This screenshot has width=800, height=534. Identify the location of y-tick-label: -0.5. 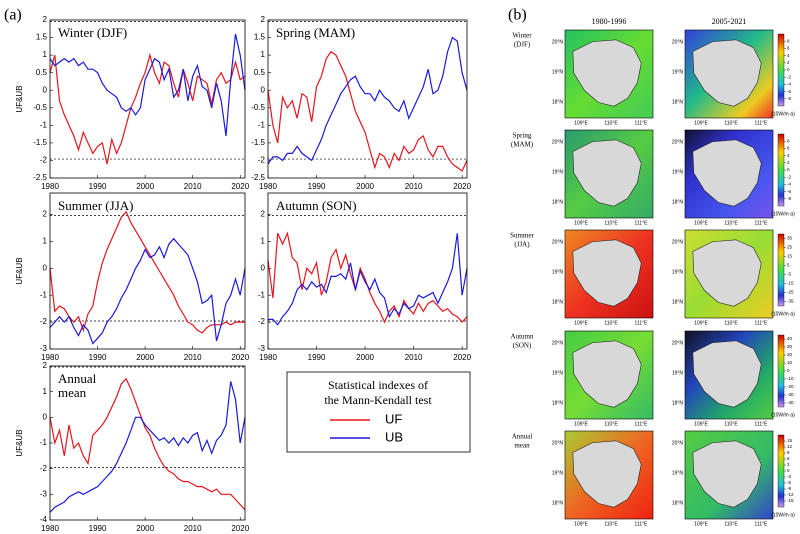
(258, 107).